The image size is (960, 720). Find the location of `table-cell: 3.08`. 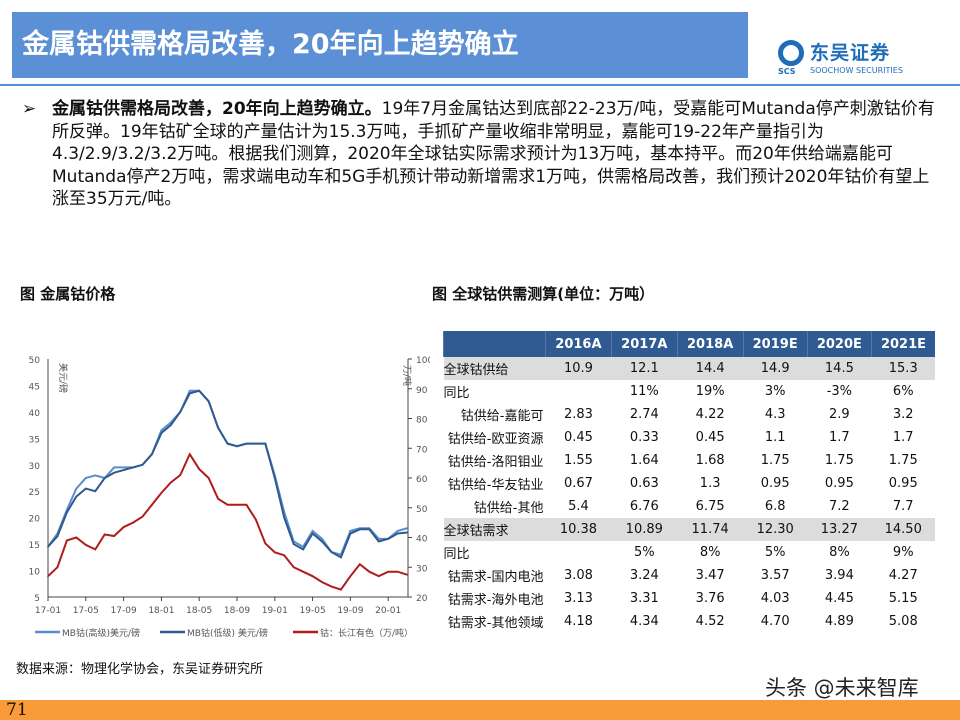

table-cell: 3.08 is located at coordinates (578, 575).